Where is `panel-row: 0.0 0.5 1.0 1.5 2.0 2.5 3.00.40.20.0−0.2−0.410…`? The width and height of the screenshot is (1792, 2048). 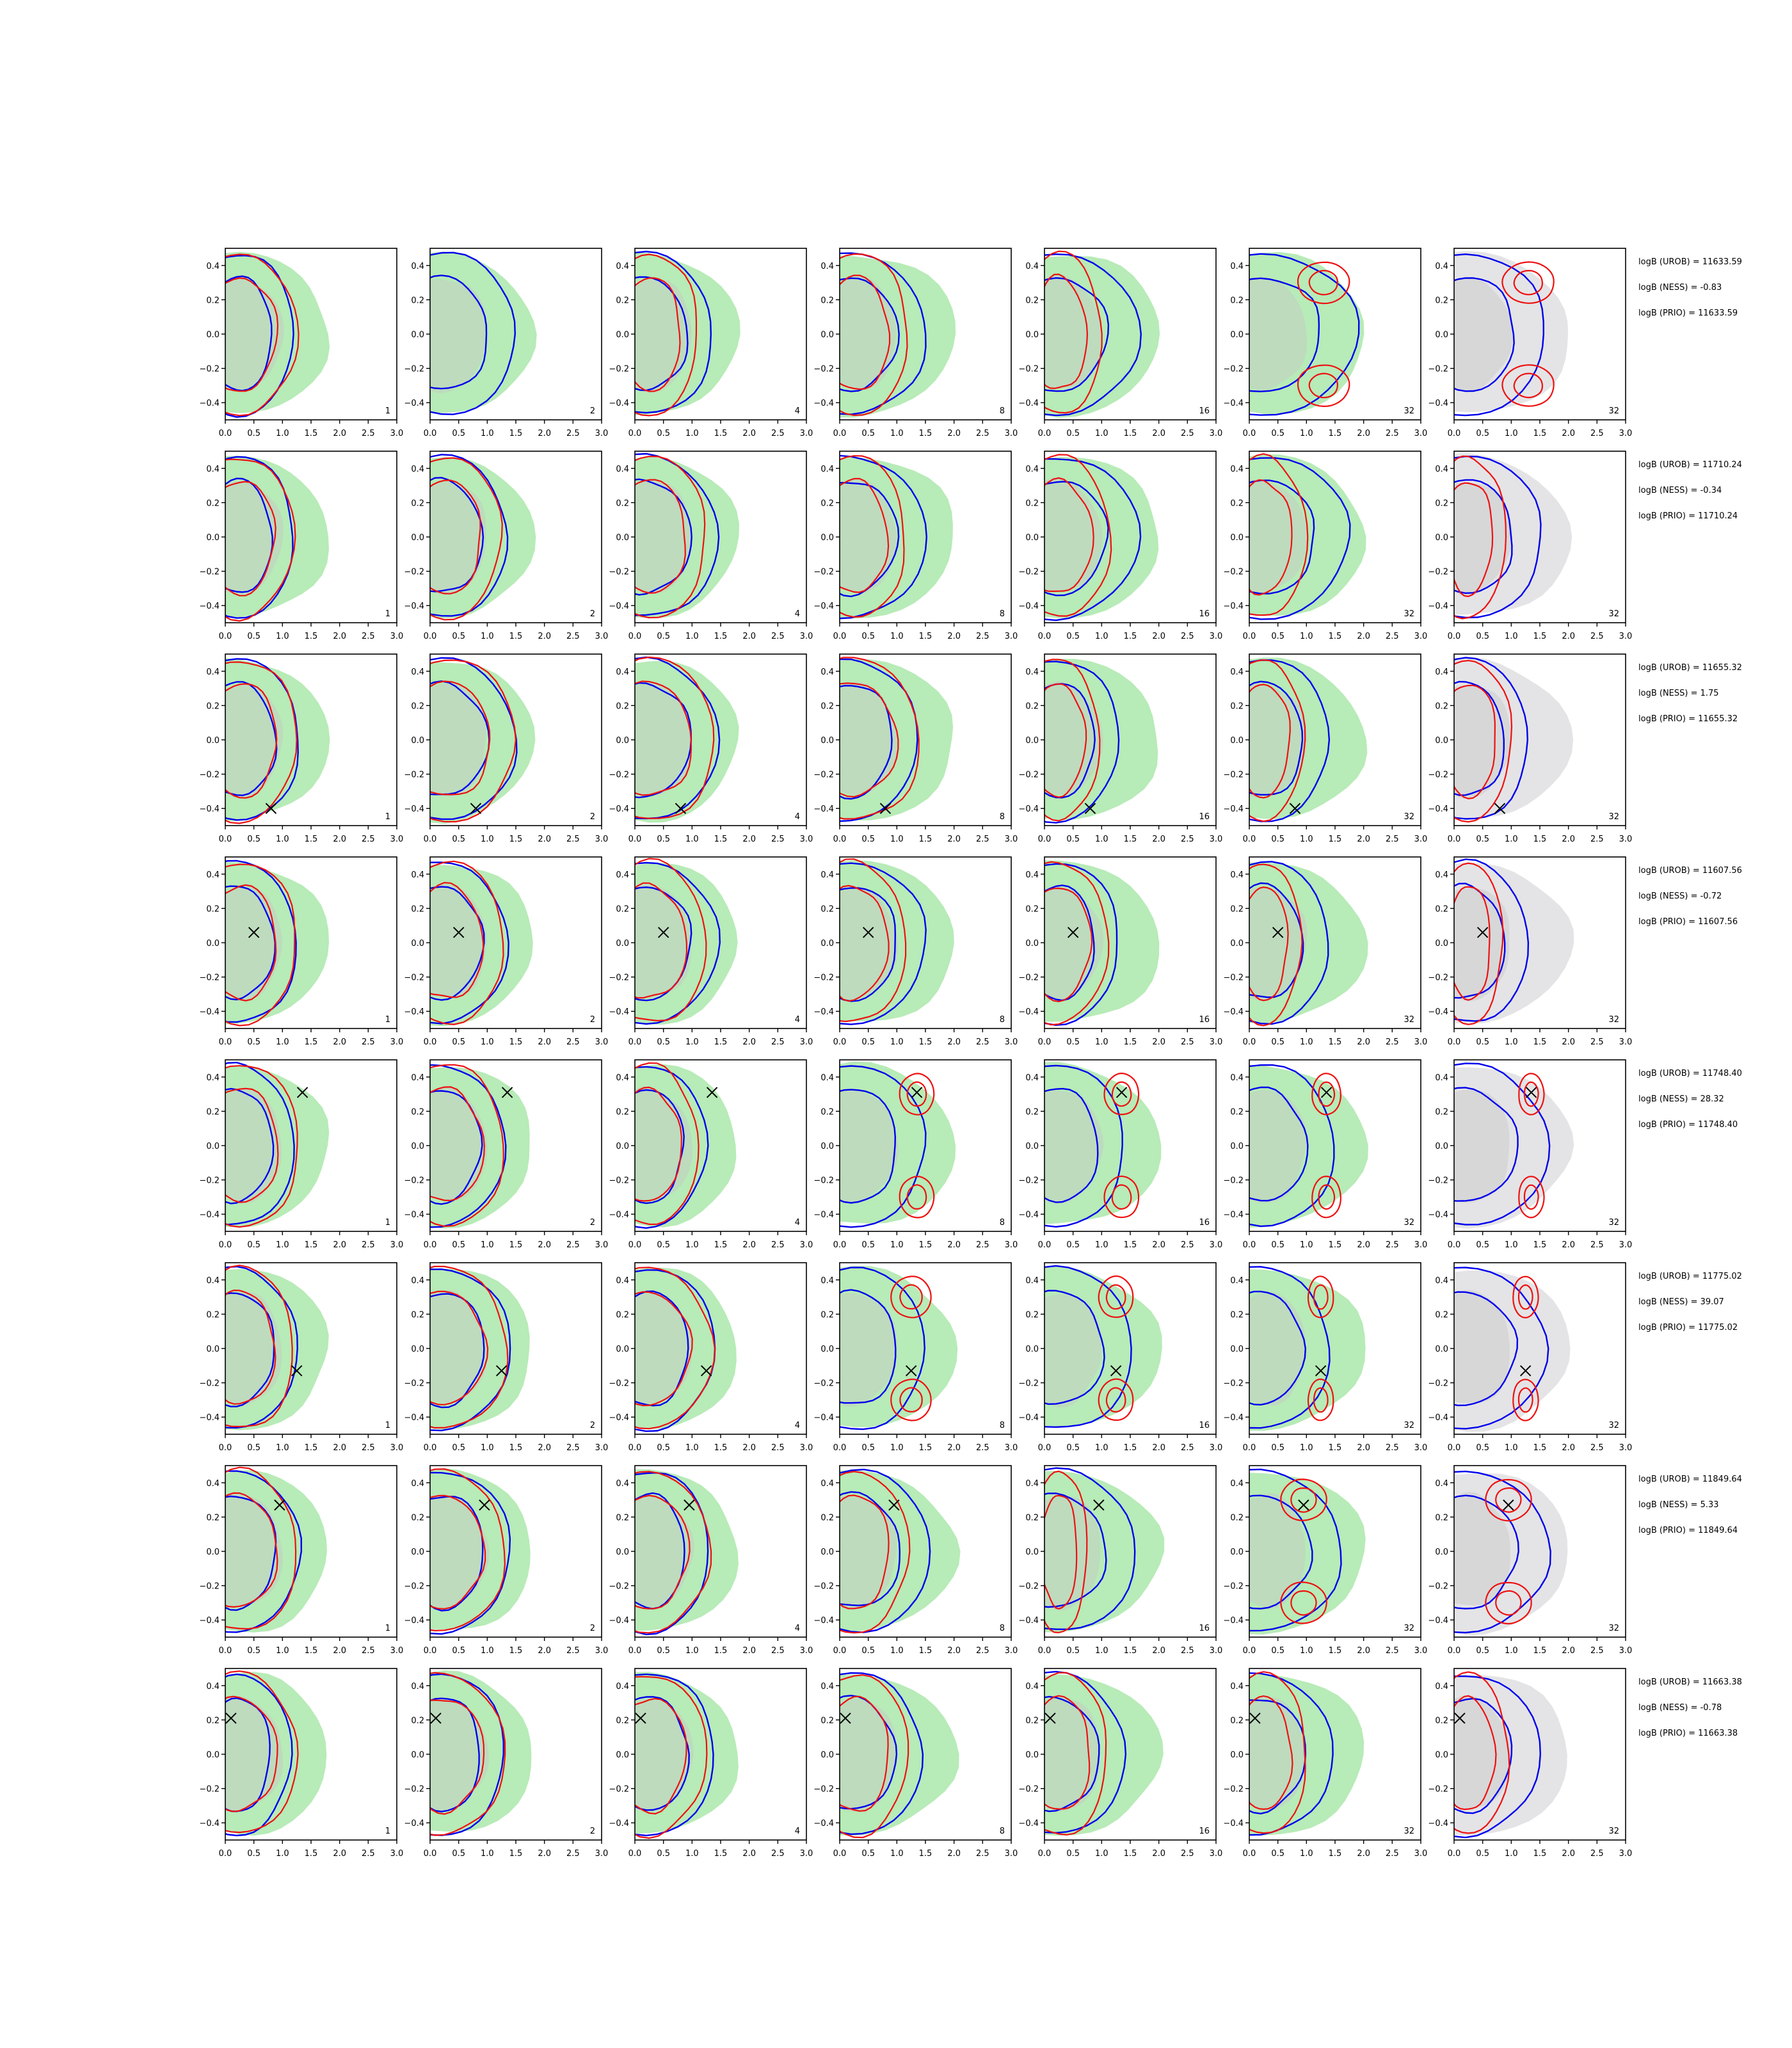
panel-row: 0.0 0.5 1.0 1.5 2.0 2.5 3.00.40.20.0−0.2−0.410… is located at coordinates (970, 343).